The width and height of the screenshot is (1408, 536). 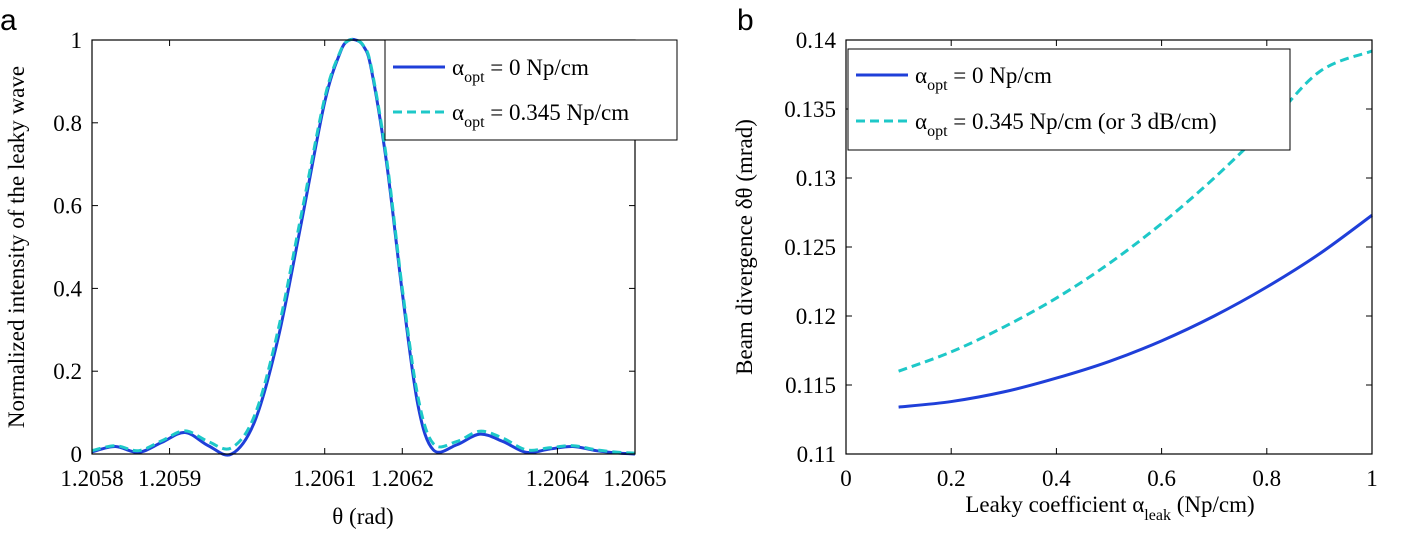 I want to click on panel-a-legend: αopt = 0 Np/cm αopt = 0.345 Np/cm, so click(x=531, y=90).